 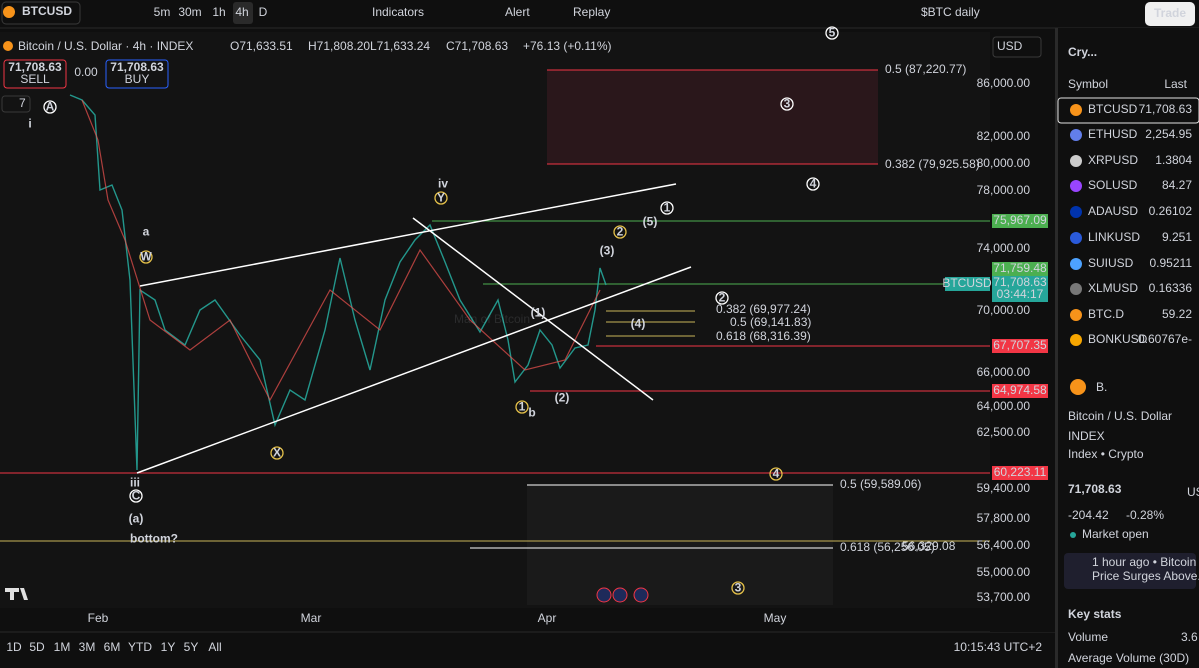 What do you see at coordinates (443, 184) in the screenshot?
I see `wave-label: iv` at bounding box center [443, 184].